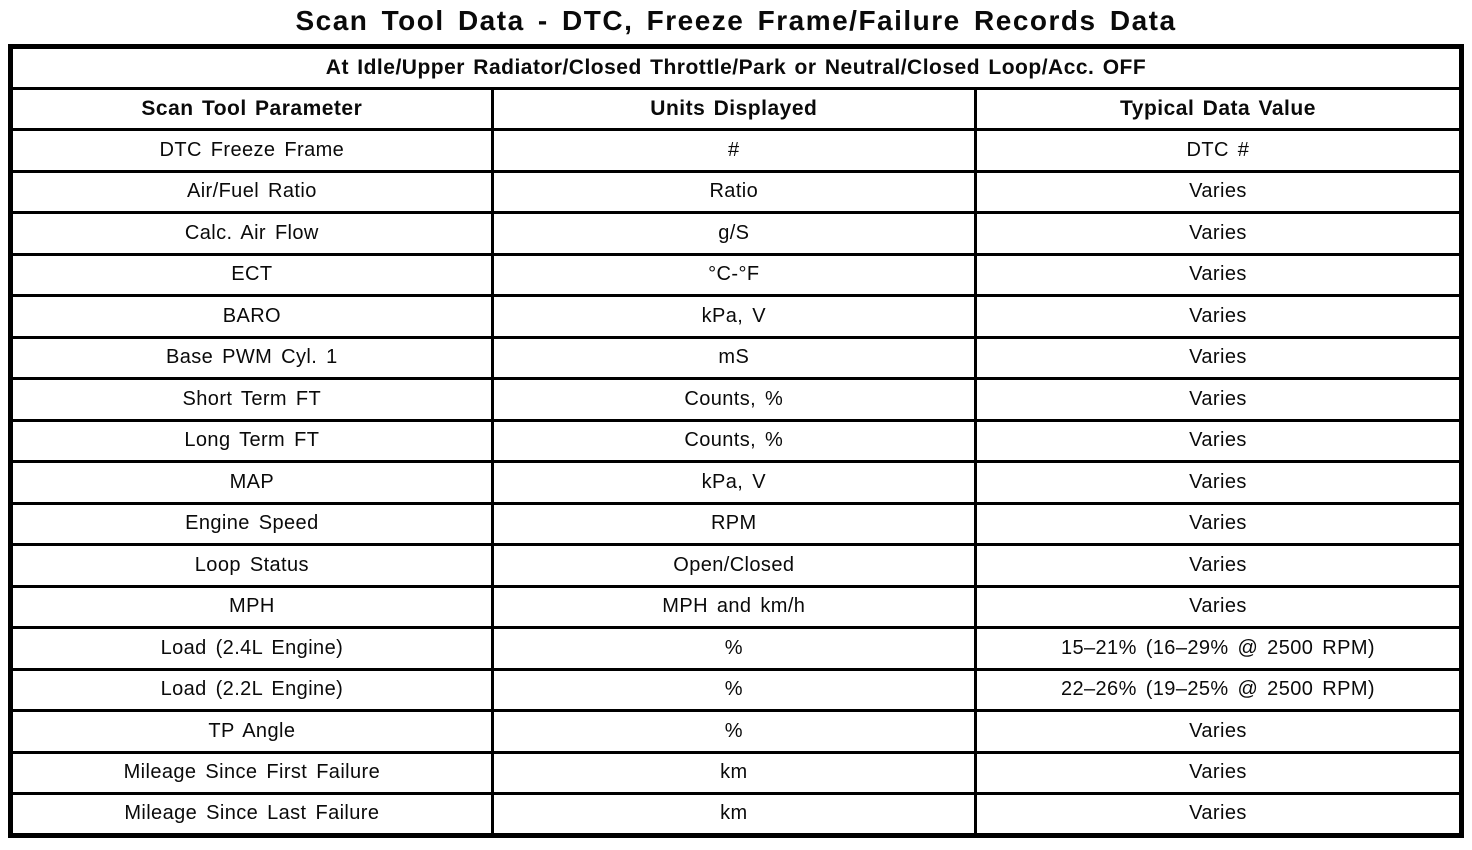 The image size is (1472, 850). I want to click on table-row: Long Term FT Counts, % Varies, so click(736, 440).